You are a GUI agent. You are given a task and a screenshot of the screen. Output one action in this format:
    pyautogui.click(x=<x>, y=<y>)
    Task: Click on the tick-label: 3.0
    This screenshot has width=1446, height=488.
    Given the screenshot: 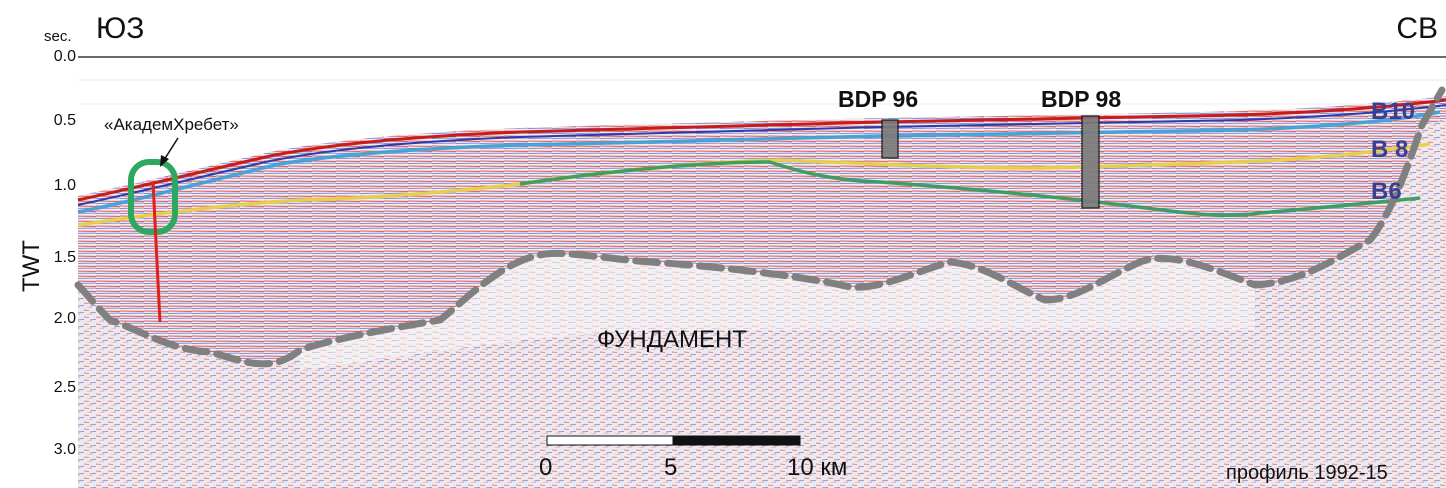 What is the action you would take?
    pyautogui.click(x=64, y=449)
    